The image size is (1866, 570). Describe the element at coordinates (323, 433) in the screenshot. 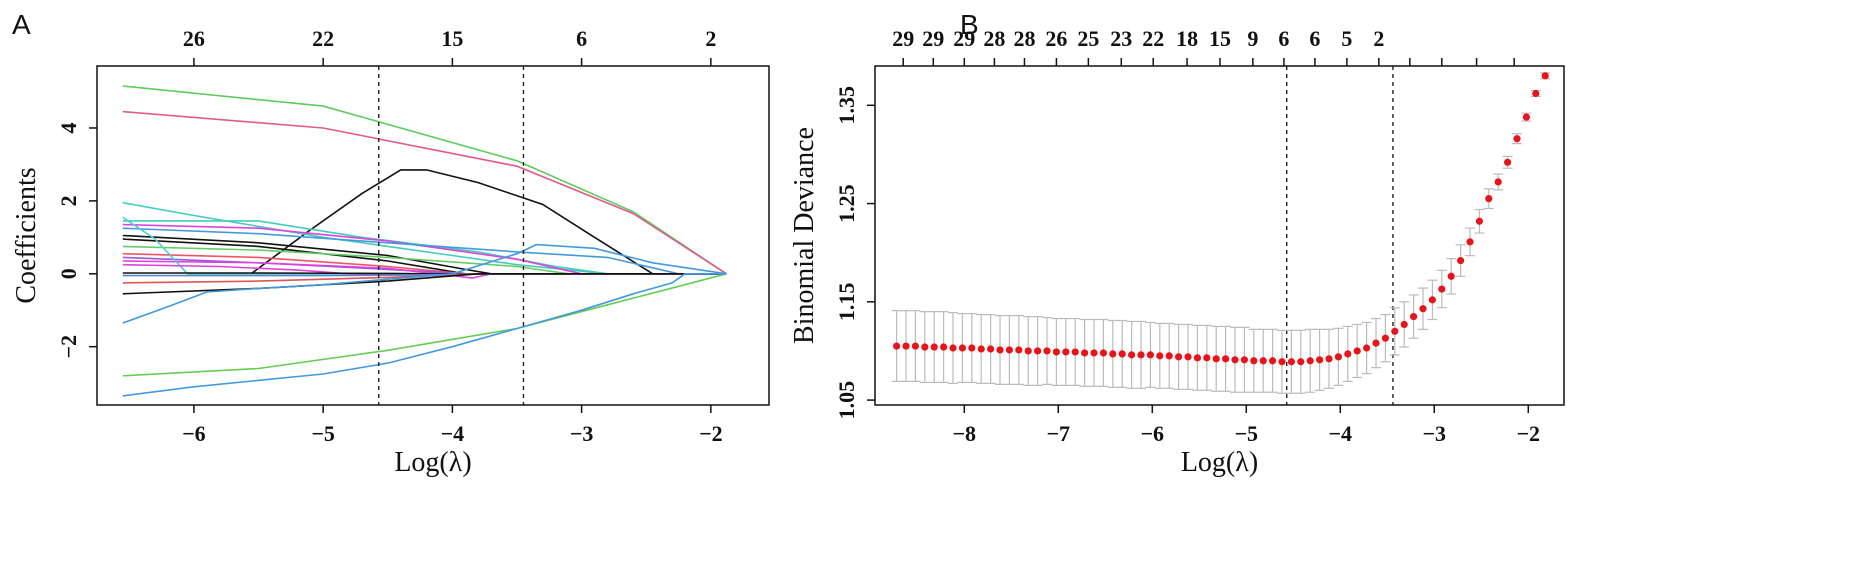

I see `x-tick-label: −5` at that location.